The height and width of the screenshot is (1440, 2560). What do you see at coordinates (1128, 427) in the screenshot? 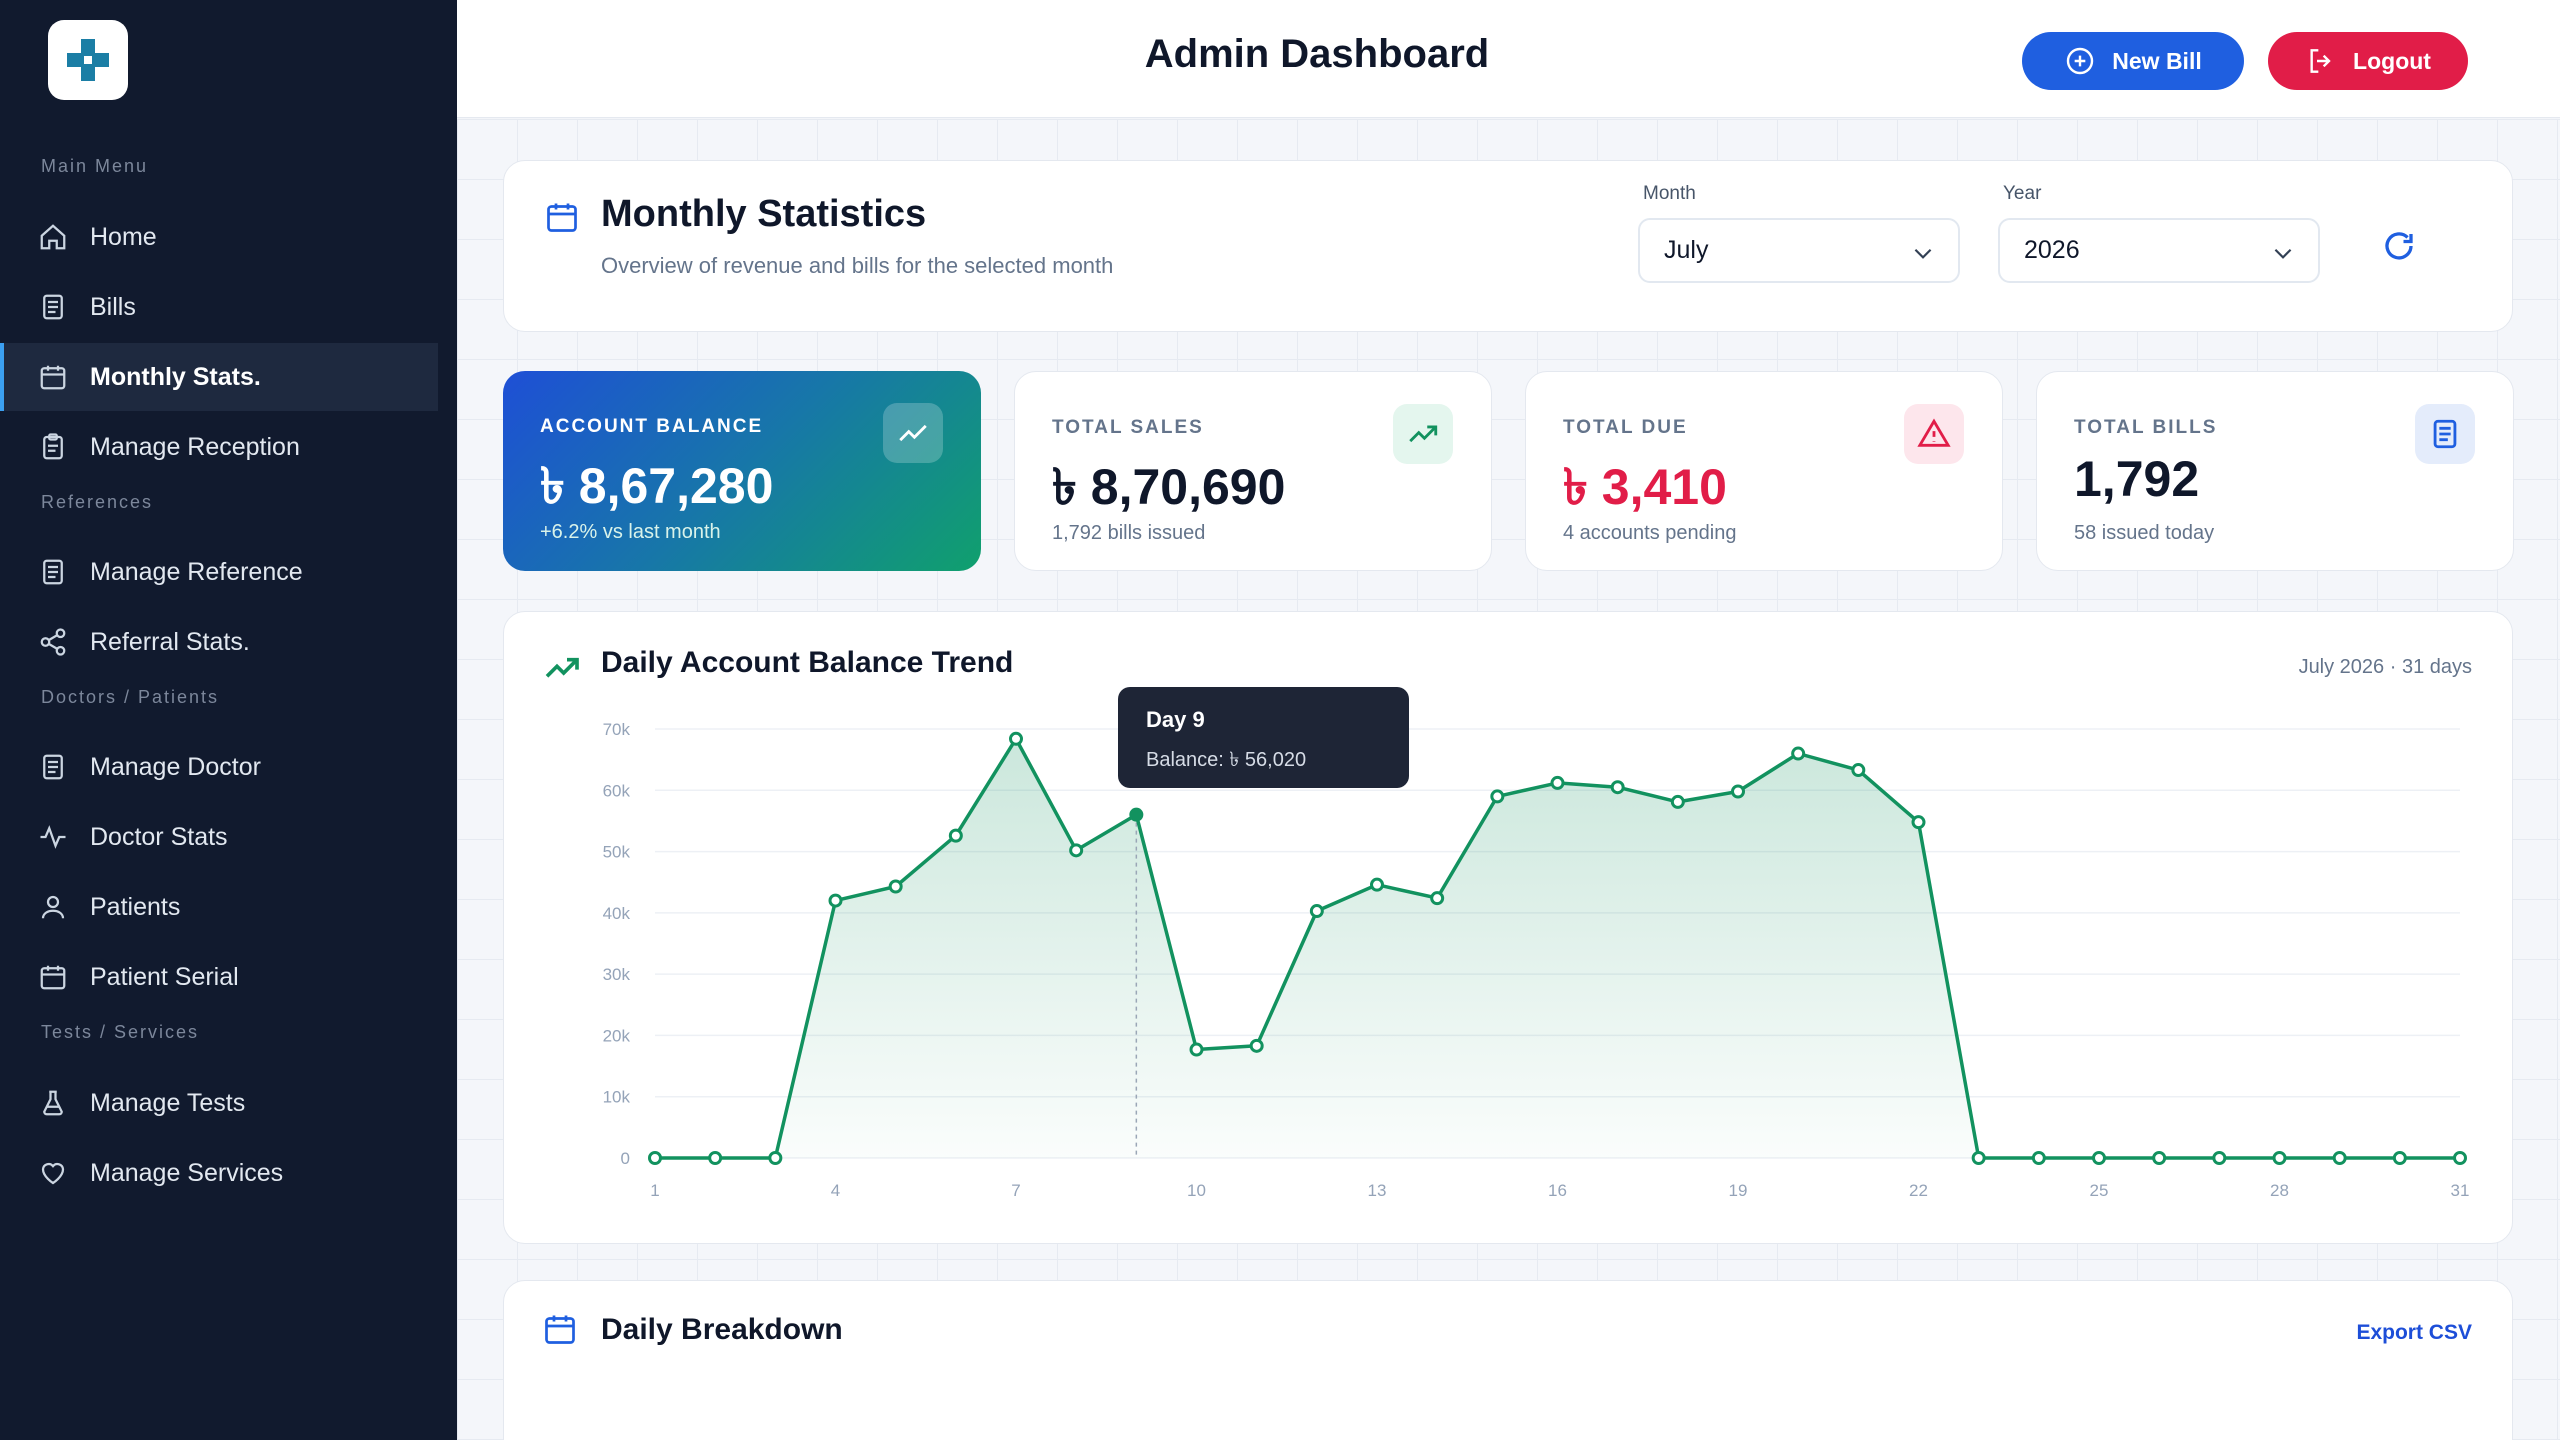
I see `stat-label: TOTAL SALES` at bounding box center [1128, 427].